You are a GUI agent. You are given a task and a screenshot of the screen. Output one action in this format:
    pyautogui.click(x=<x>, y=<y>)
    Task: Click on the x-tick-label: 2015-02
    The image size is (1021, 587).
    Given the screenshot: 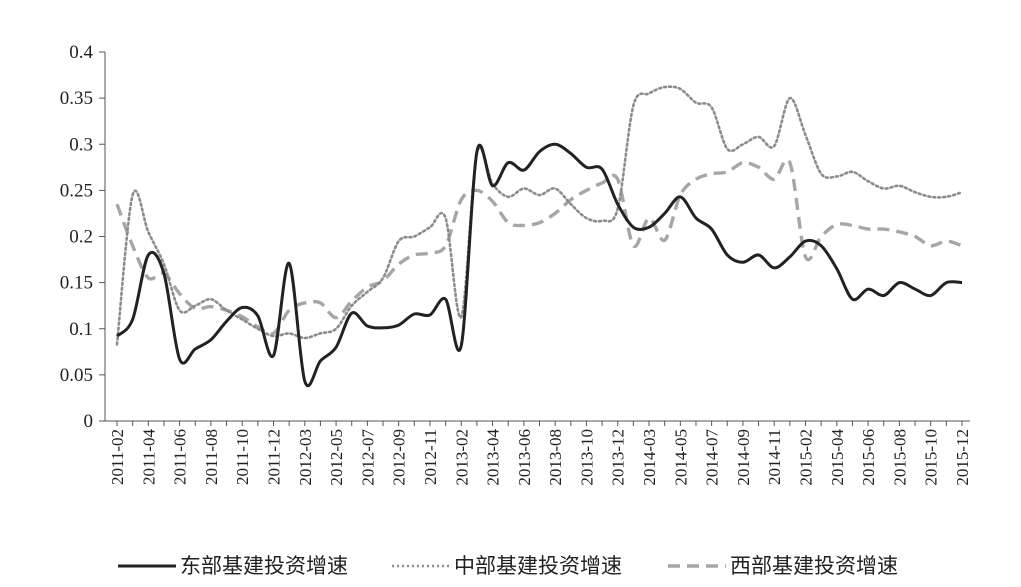 What is the action you would take?
    pyautogui.click(x=806, y=457)
    